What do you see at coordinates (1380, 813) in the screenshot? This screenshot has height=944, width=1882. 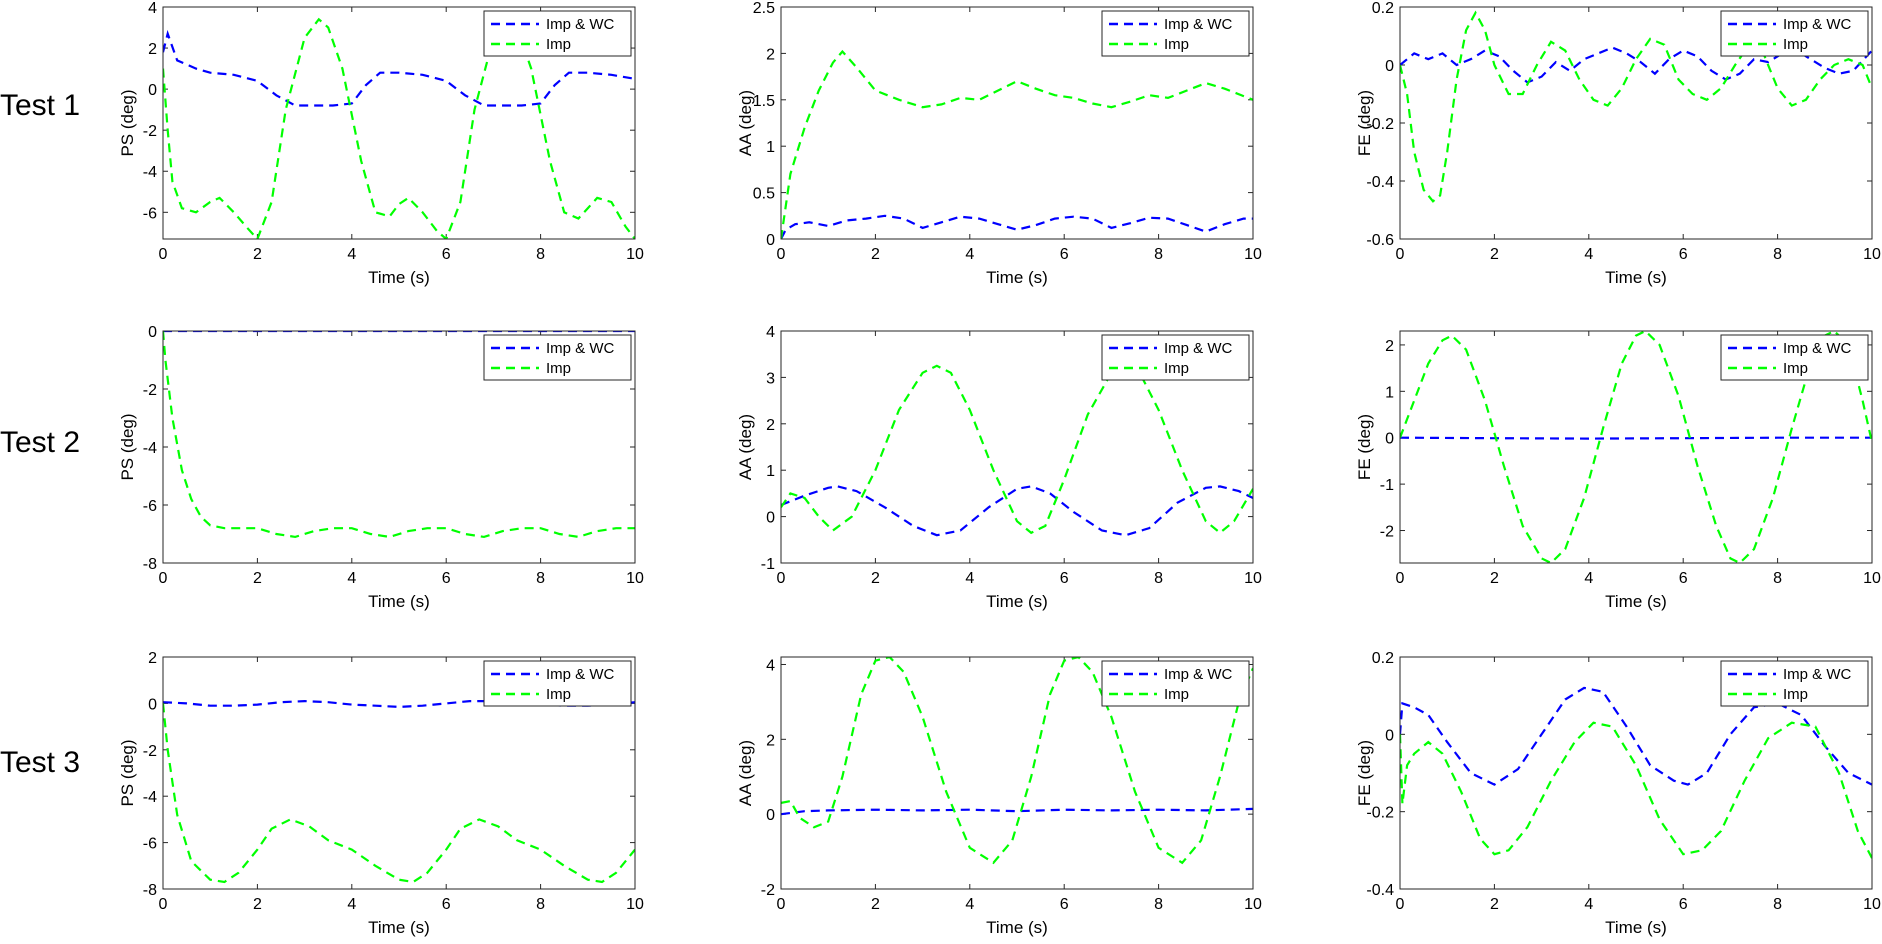 I see `y-tick-label: -0.2` at bounding box center [1380, 813].